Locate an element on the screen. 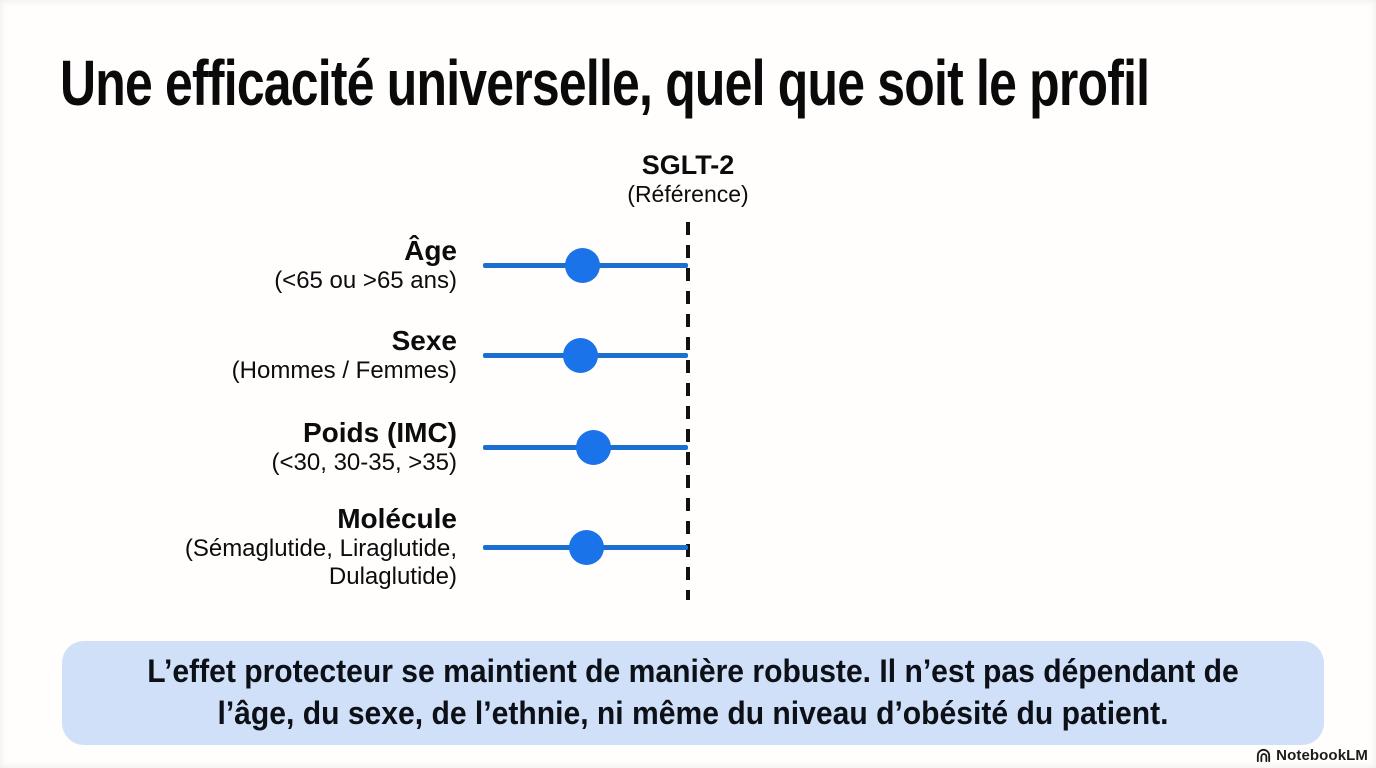  notebooklm-icon is located at coordinates (1264, 755).